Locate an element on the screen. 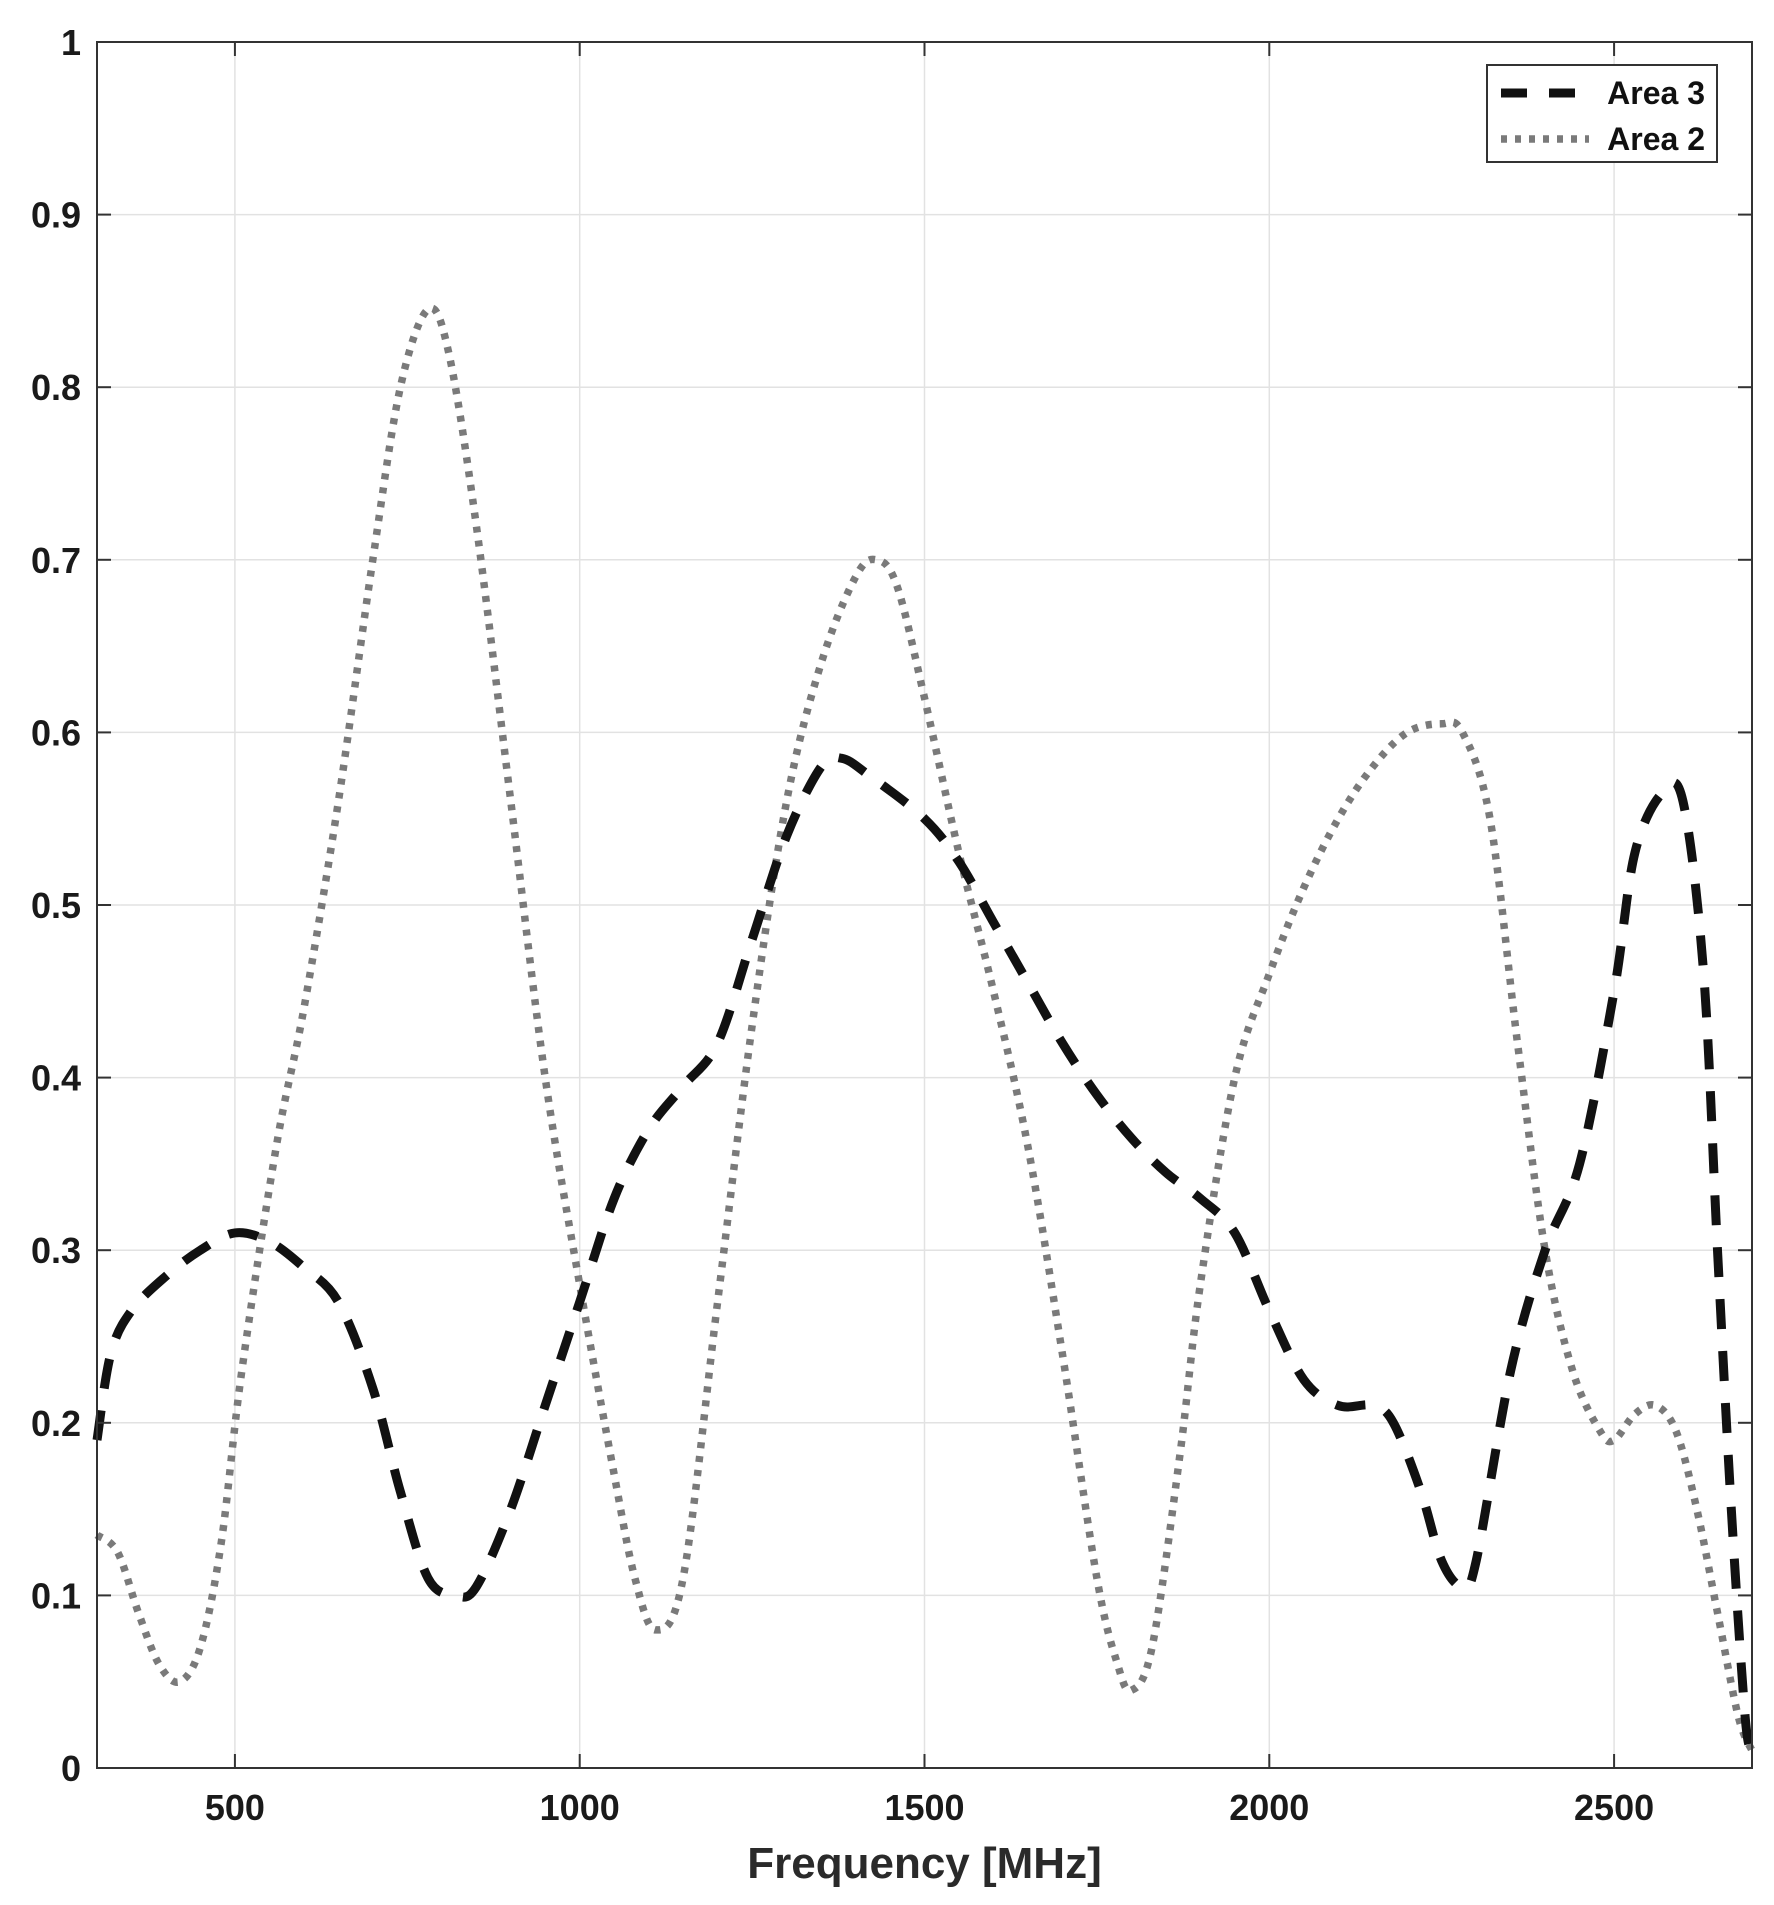 Image resolution: width=1774 pixels, height=1905 pixels. y-tick-label: 0.1 is located at coordinates (56, 1595).